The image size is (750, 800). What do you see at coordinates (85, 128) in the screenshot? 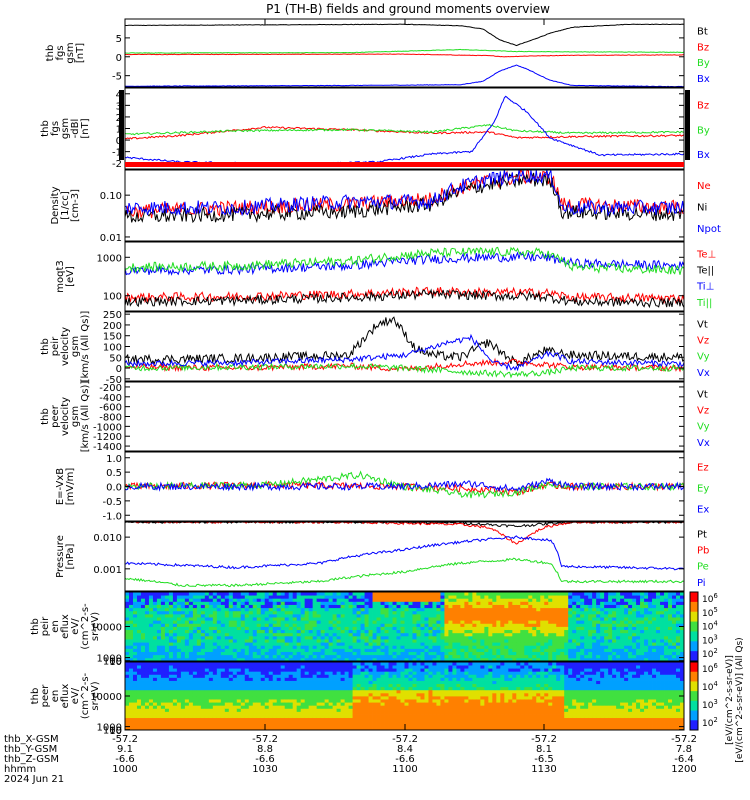
I see `y-axis-label: [nT]` at bounding box center [85, 128].